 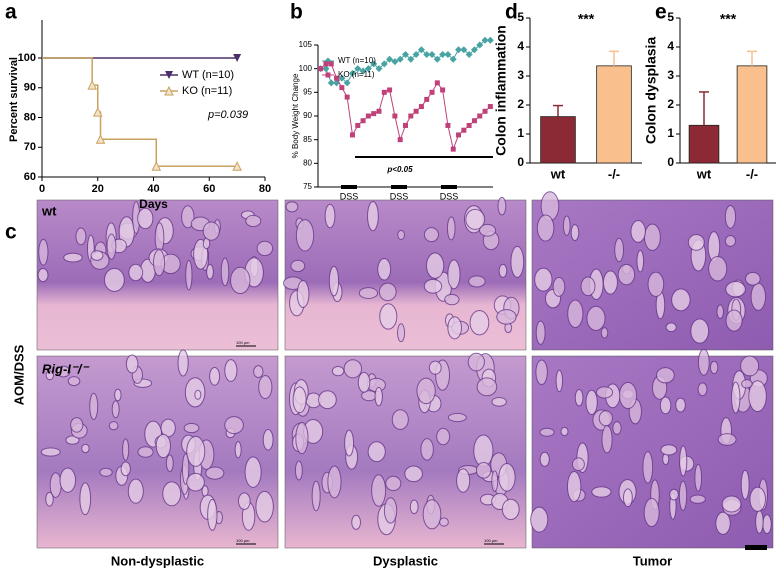 I want to click on x-tick-label: -/-, so click(x=752, y=173).